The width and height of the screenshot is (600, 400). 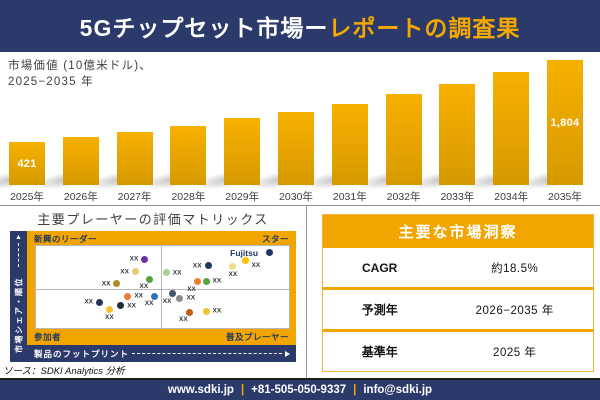 What do you see at coordinates (565, 197) in the screenshot?
I see `x-axis-tick-label: 2035年` at bounding box center [565, 197].